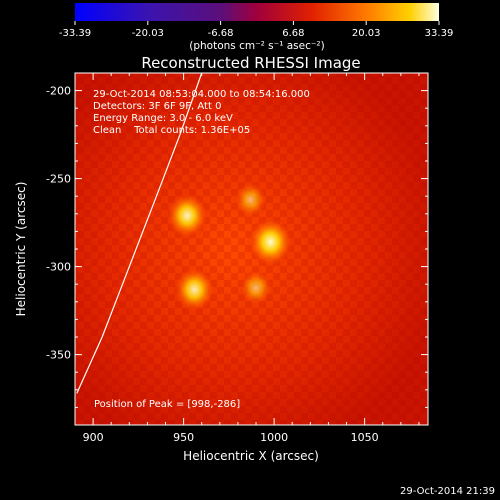 The image size is (500, 500). What do you see at coordinates (293, 33) in the screenshot?
I see `colorbar-tick-label: 6.68` at bounding box center [293, 33].